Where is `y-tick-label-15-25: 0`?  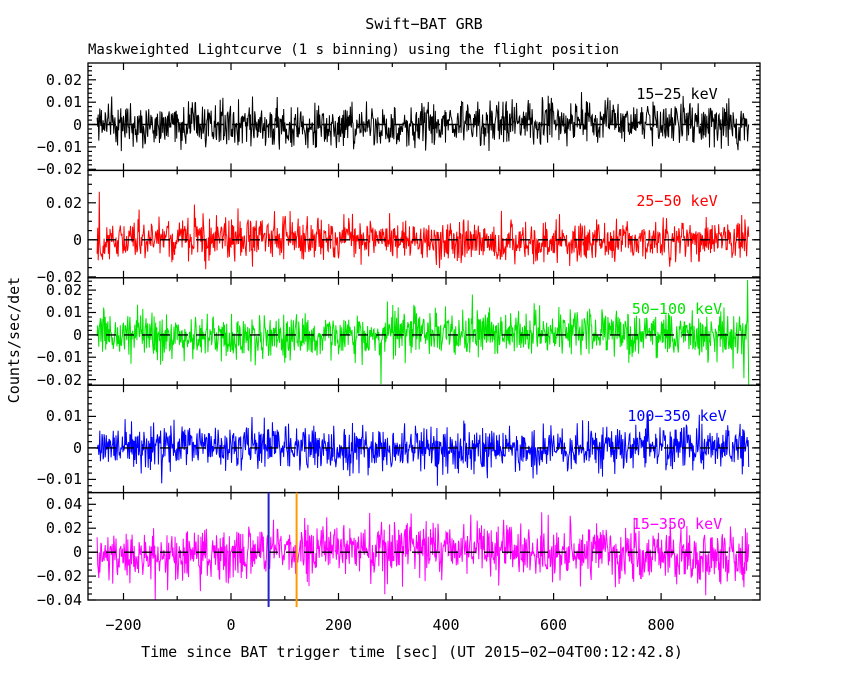
y-tick-label-15-25: 0 is located at coordinates (77, 124).